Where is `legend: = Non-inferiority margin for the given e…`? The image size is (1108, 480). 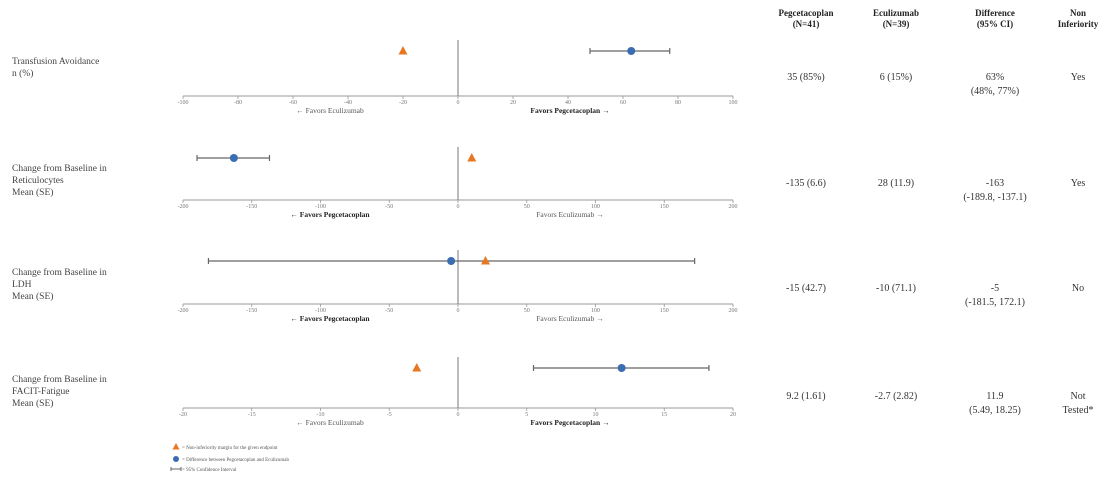
legend: = Non-inferiority margin for the given e… is located at coordinates (229, 458).